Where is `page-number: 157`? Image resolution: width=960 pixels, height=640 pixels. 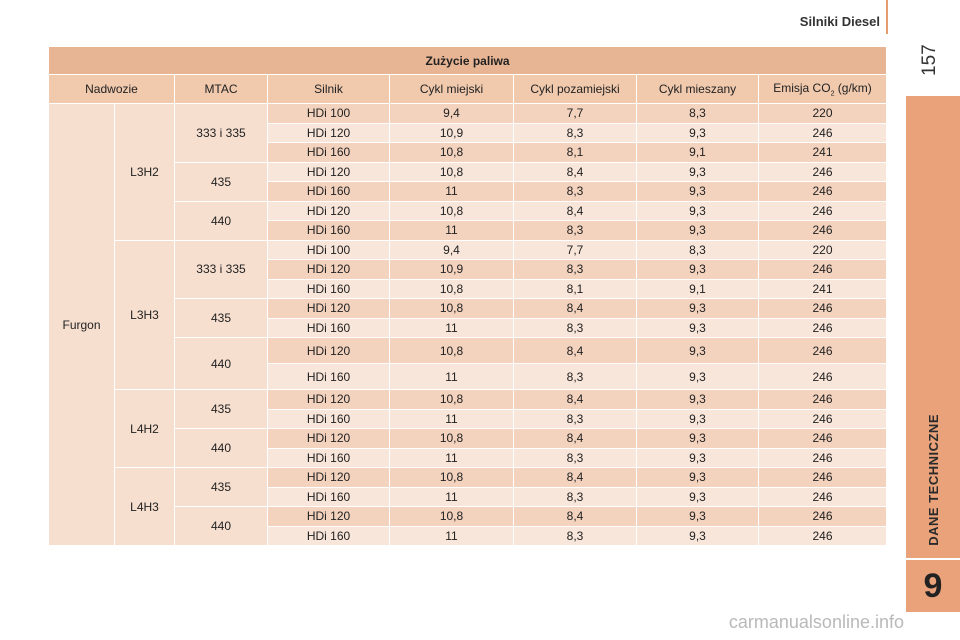
page-number: 157 is located at coordinates (929, 60).